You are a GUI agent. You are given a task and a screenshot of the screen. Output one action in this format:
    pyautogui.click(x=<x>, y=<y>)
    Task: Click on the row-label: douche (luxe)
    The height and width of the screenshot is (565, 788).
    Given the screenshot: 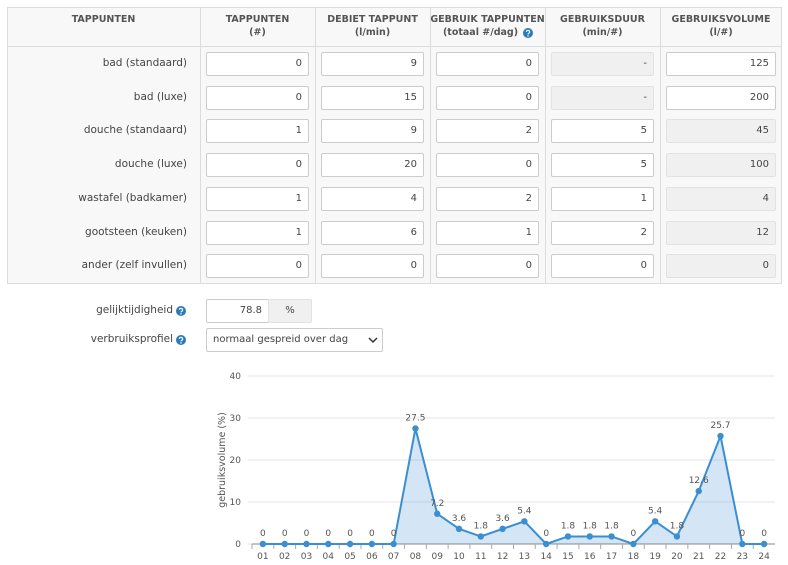 What is the action you would take?
    pyautogui.click(x=150, y=164)
    